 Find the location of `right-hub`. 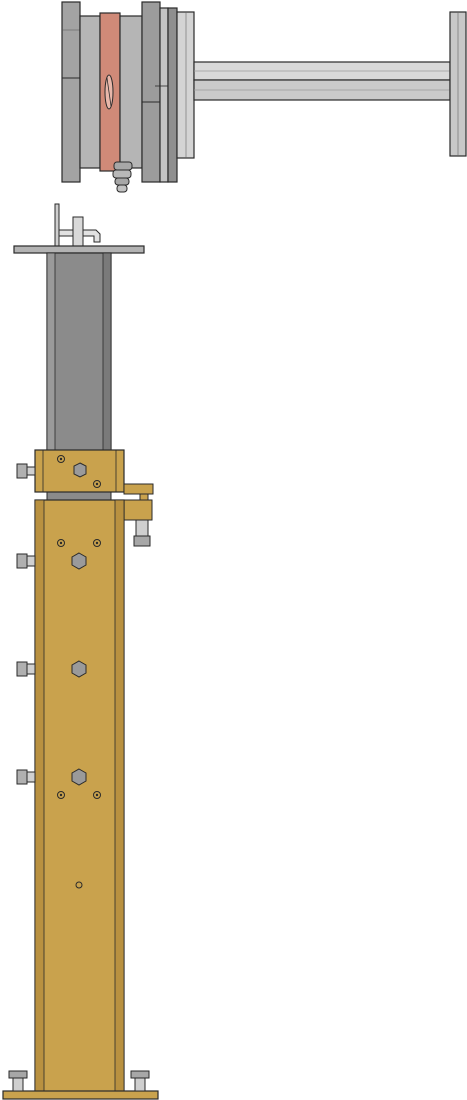

right-hub is located at coordinates (131, 92).